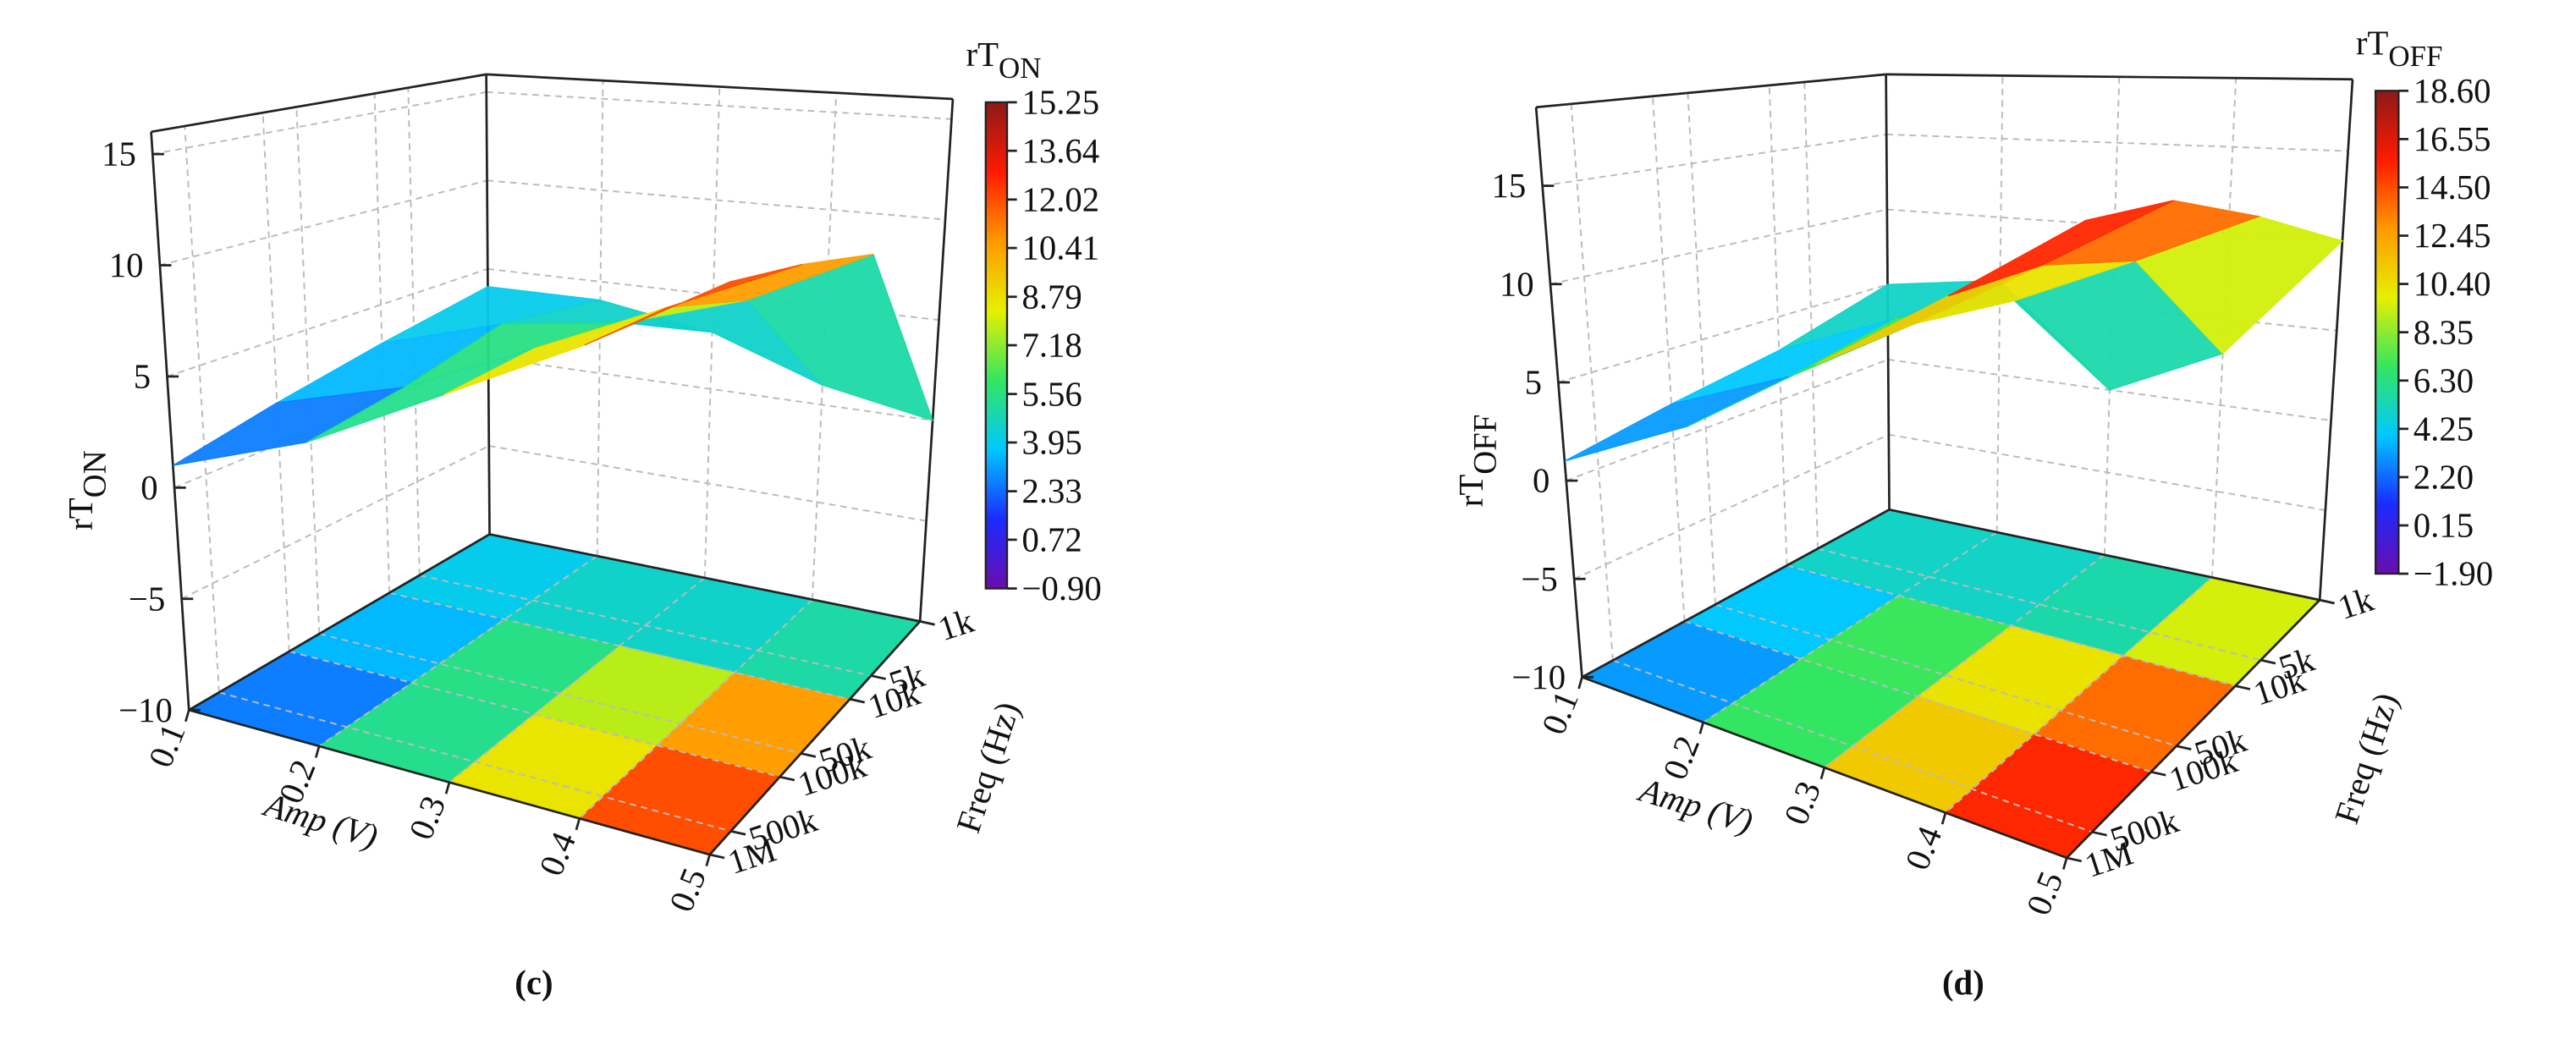  What do you see at coordinates (2452, 236) in the screenshot?
I see `colorbar-tick-label: 12.45` at bounding box center [2452, 236].